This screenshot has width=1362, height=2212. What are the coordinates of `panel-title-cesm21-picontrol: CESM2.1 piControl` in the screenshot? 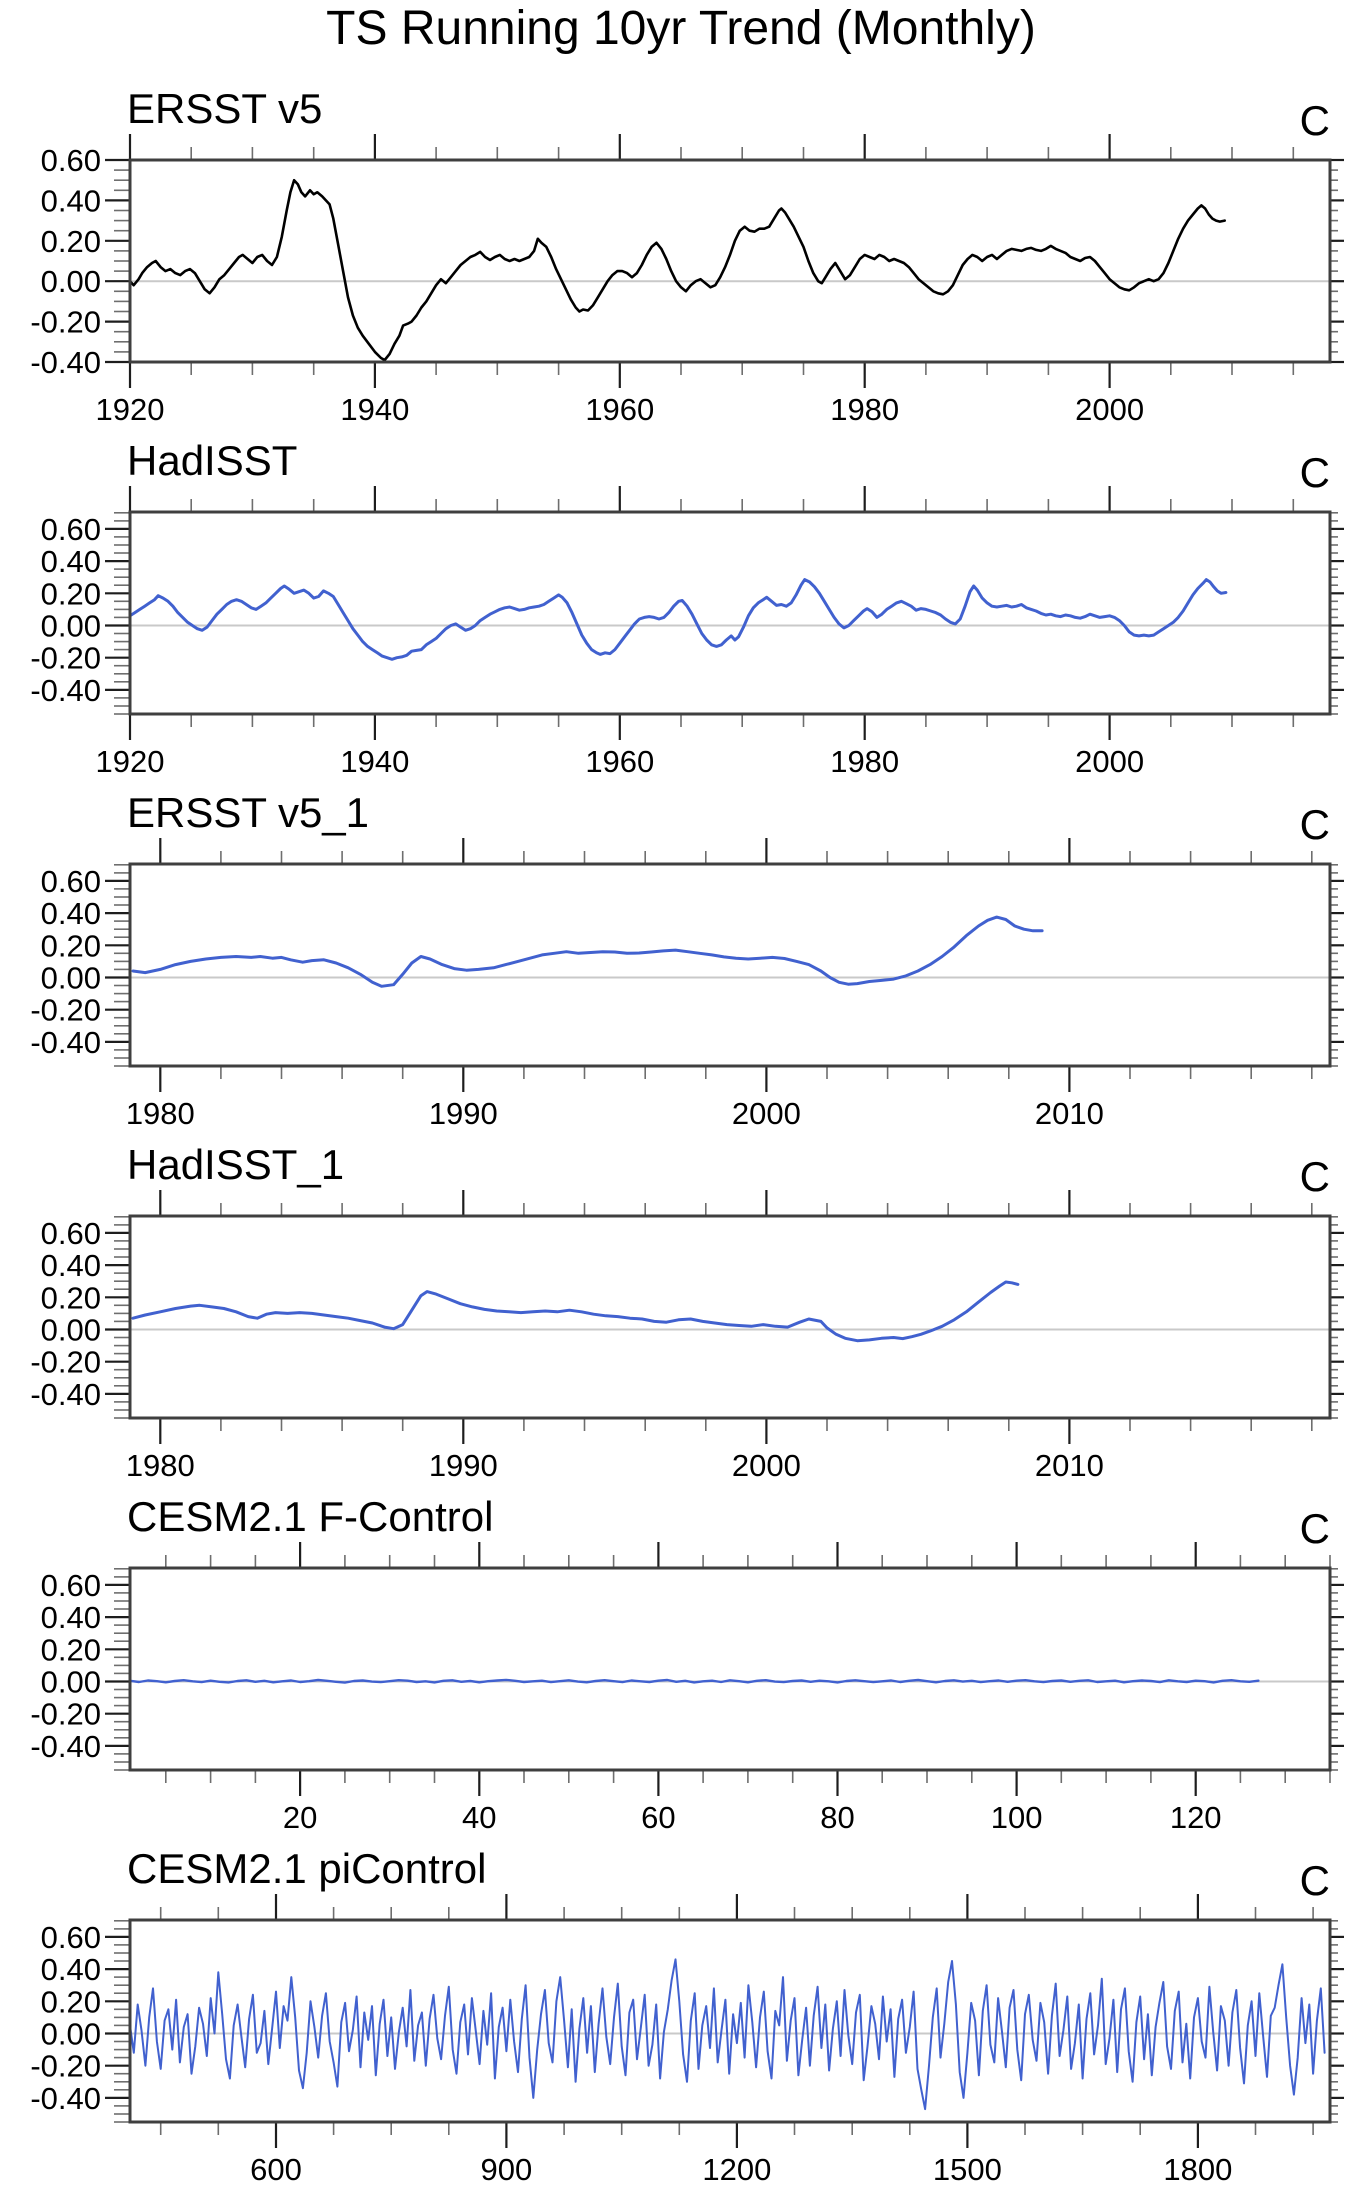 It's located at (307, 1868).